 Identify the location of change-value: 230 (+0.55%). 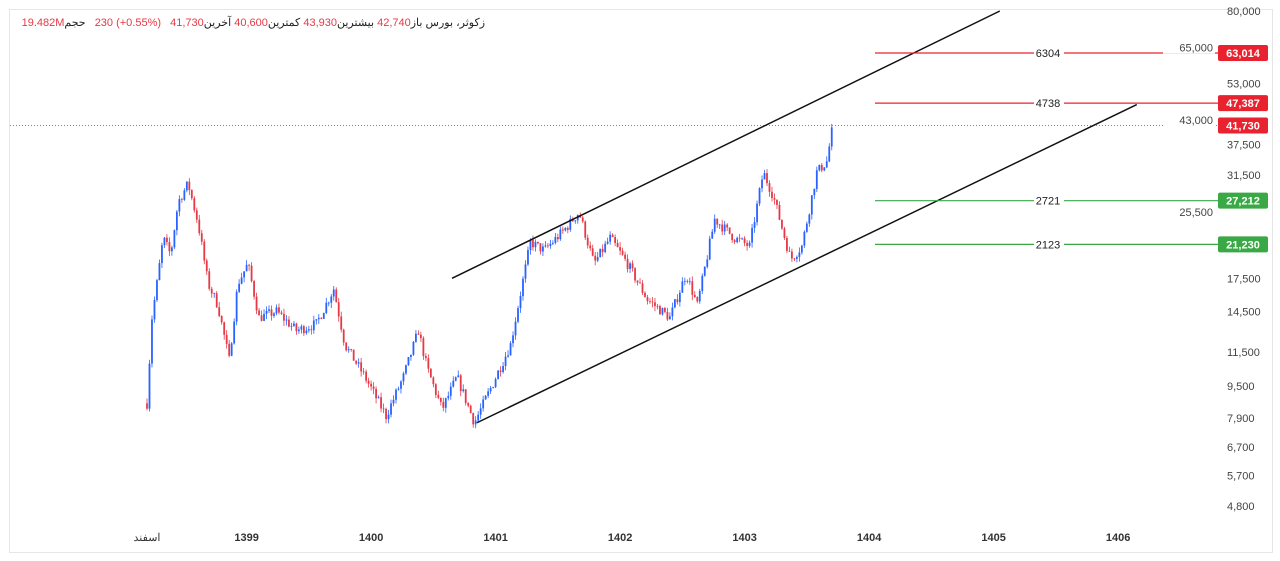
(128, 23).